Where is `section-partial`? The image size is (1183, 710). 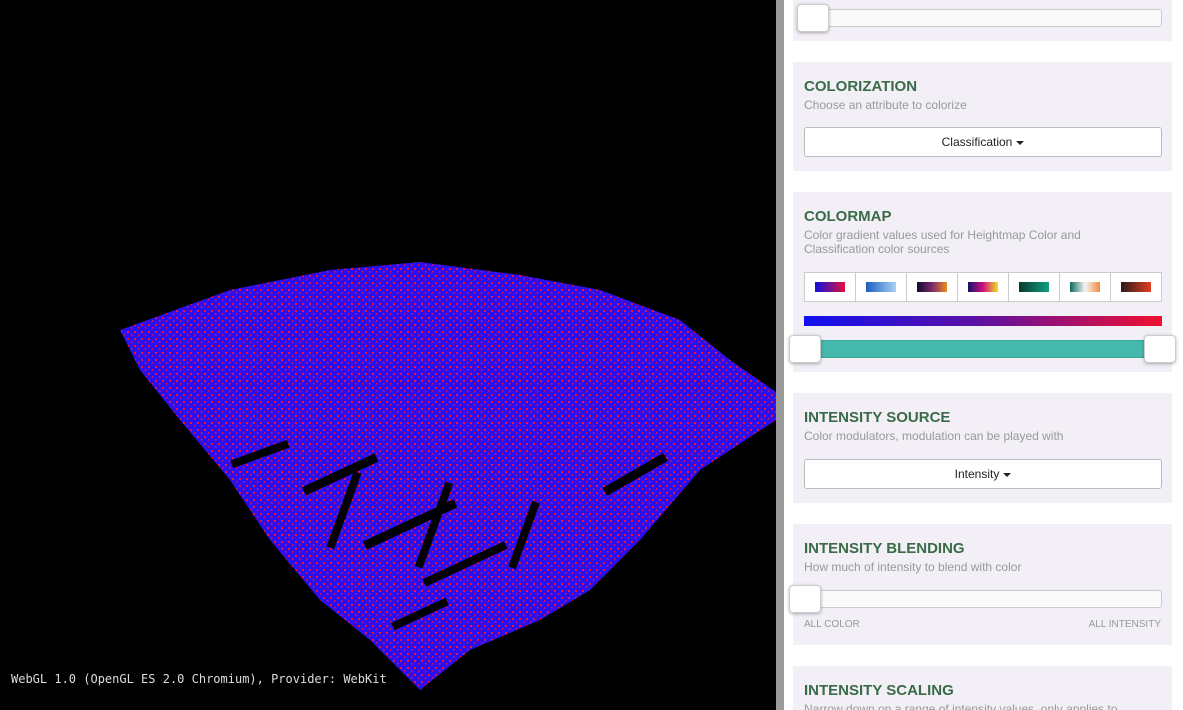
section-partial is located at coordinates (982, 20).